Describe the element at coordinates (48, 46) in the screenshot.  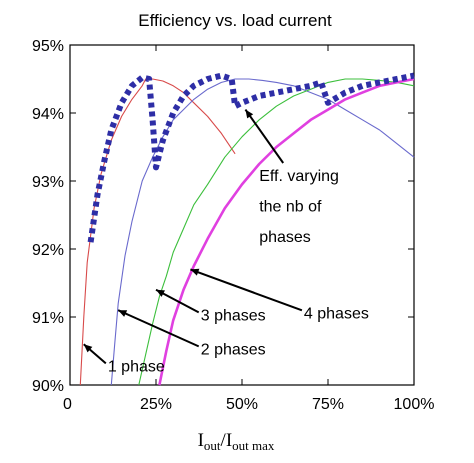
I see `y-tick-label: 95%` at that location.